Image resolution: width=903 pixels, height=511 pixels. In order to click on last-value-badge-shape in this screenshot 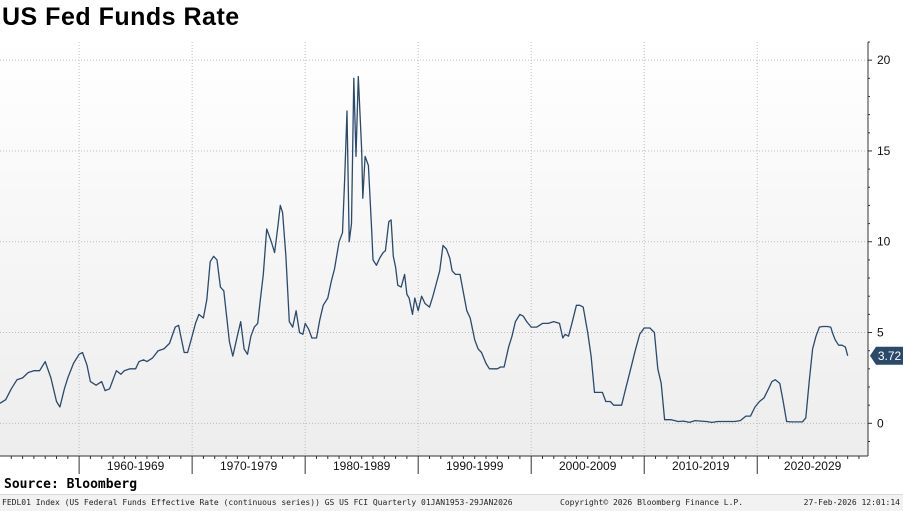, I will do `click(886, 355)`.